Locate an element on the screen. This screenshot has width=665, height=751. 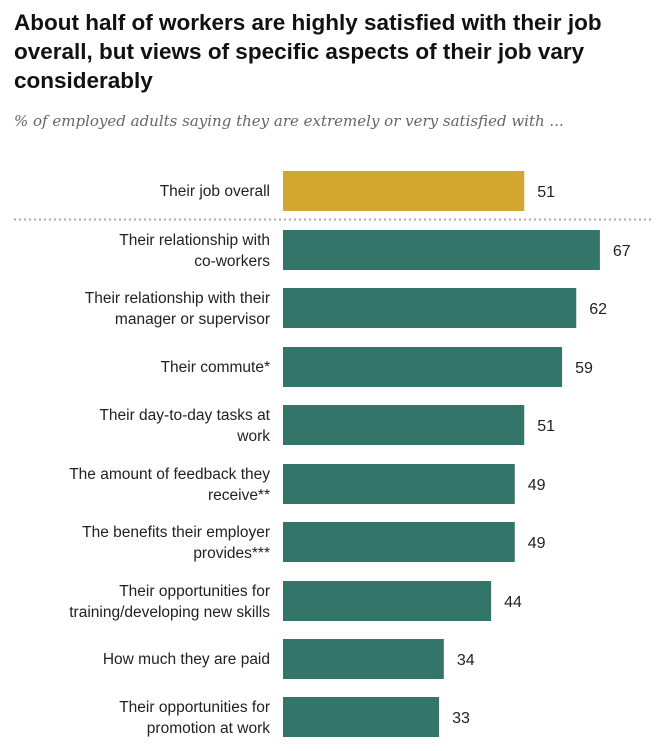
category-label-line: work is located at coordinates (253, 436).